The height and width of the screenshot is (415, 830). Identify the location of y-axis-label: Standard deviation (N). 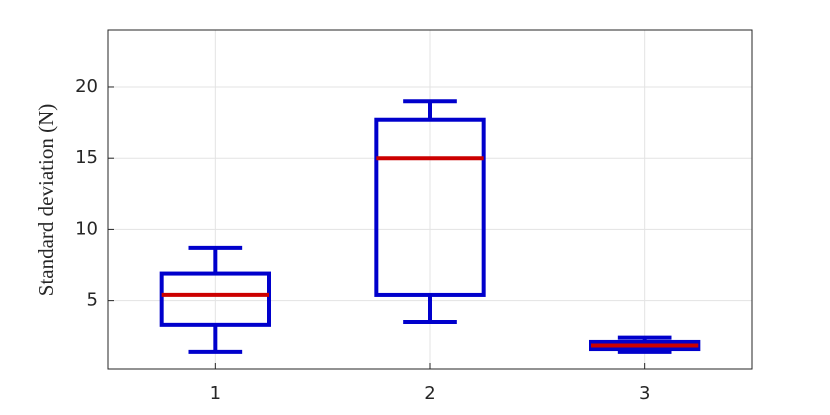
(46, 200).